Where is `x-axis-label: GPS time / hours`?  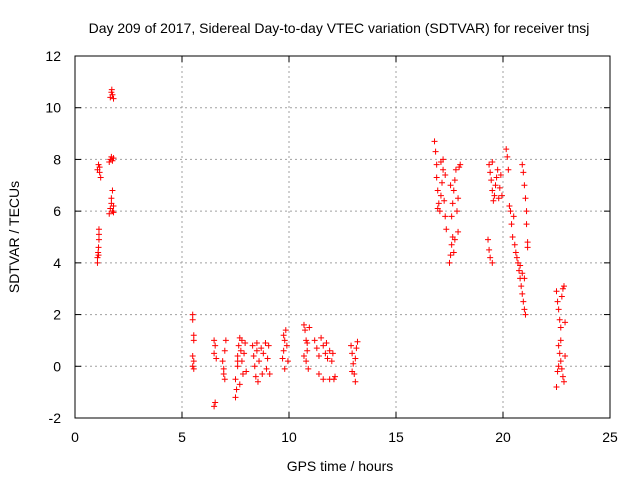
x-axis-label: GPS time / hours is located at coordinates (340, 466).